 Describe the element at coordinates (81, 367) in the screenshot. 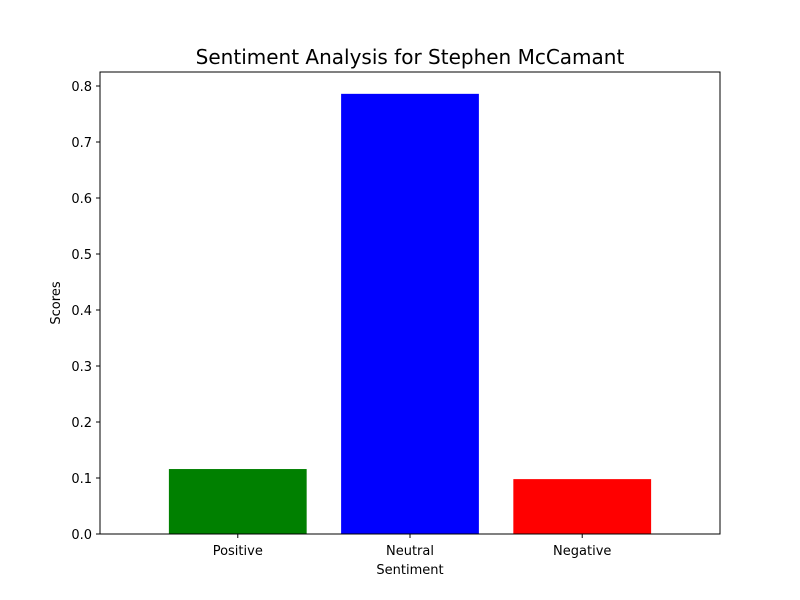

I see `y-tick-label: 0.3` at that location.